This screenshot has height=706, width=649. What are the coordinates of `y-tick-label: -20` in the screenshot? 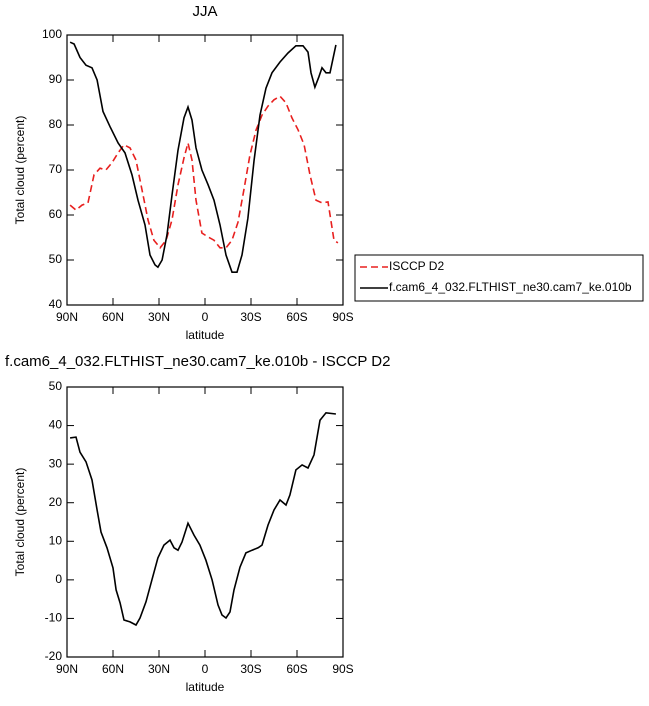 It's located at (54, 656).